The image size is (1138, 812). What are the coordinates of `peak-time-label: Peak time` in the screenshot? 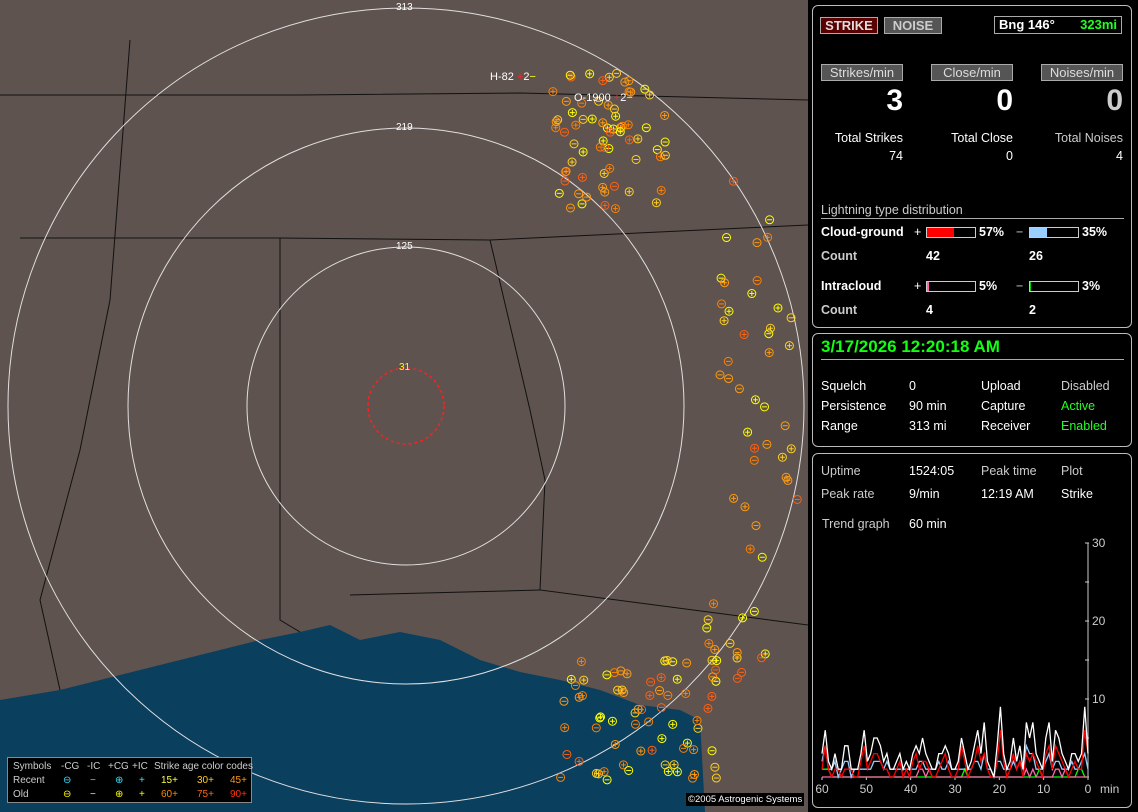 It's located at (1009, 471).